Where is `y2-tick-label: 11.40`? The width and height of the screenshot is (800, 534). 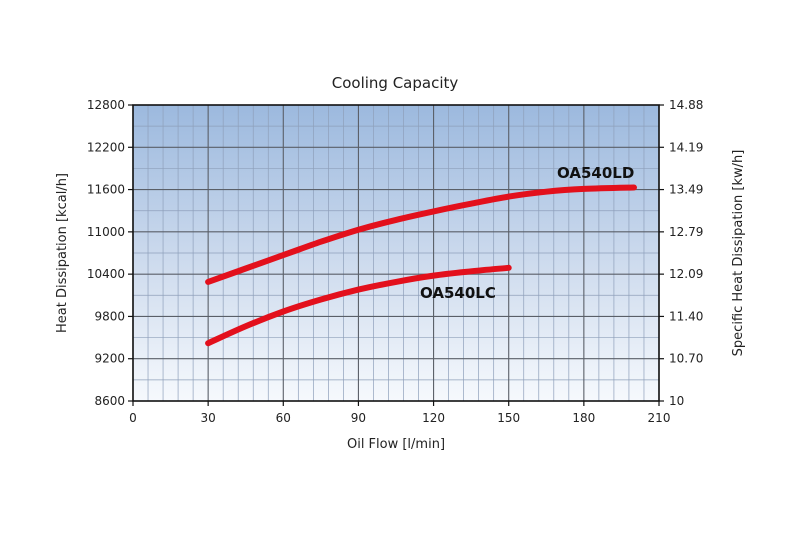 y2-tick-label: 11.40 is located at coordinates (686, 316).